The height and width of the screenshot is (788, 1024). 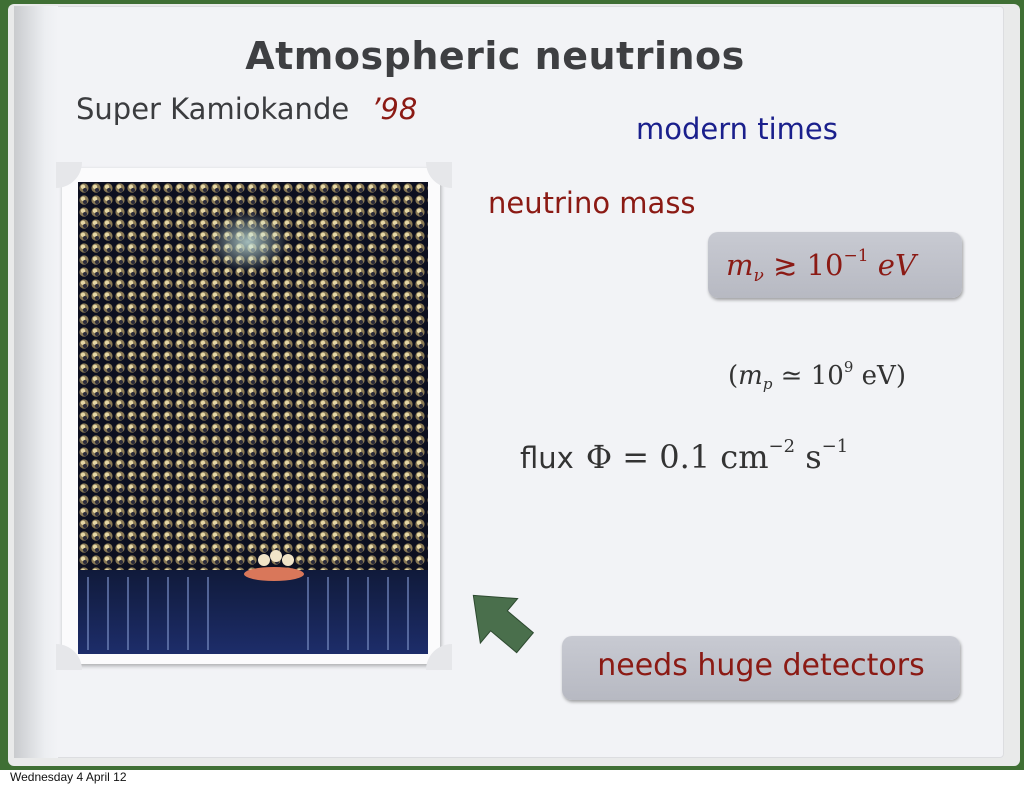 I want to click on mass-formula: mν ≳ 10−1 eV, so click(x=821, y=266).